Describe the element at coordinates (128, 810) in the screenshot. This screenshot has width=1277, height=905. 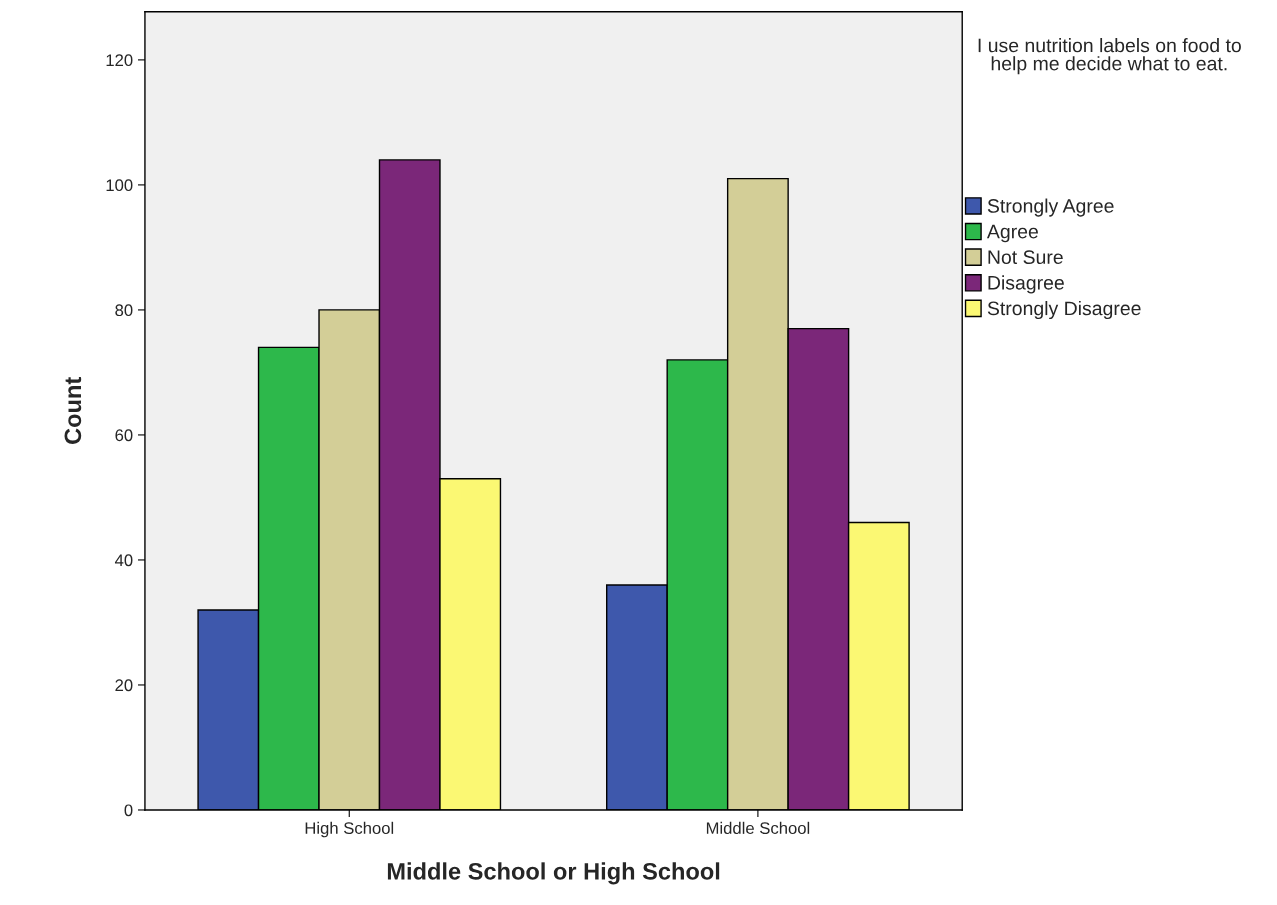
I see `y-tick-label: 0` at that location.